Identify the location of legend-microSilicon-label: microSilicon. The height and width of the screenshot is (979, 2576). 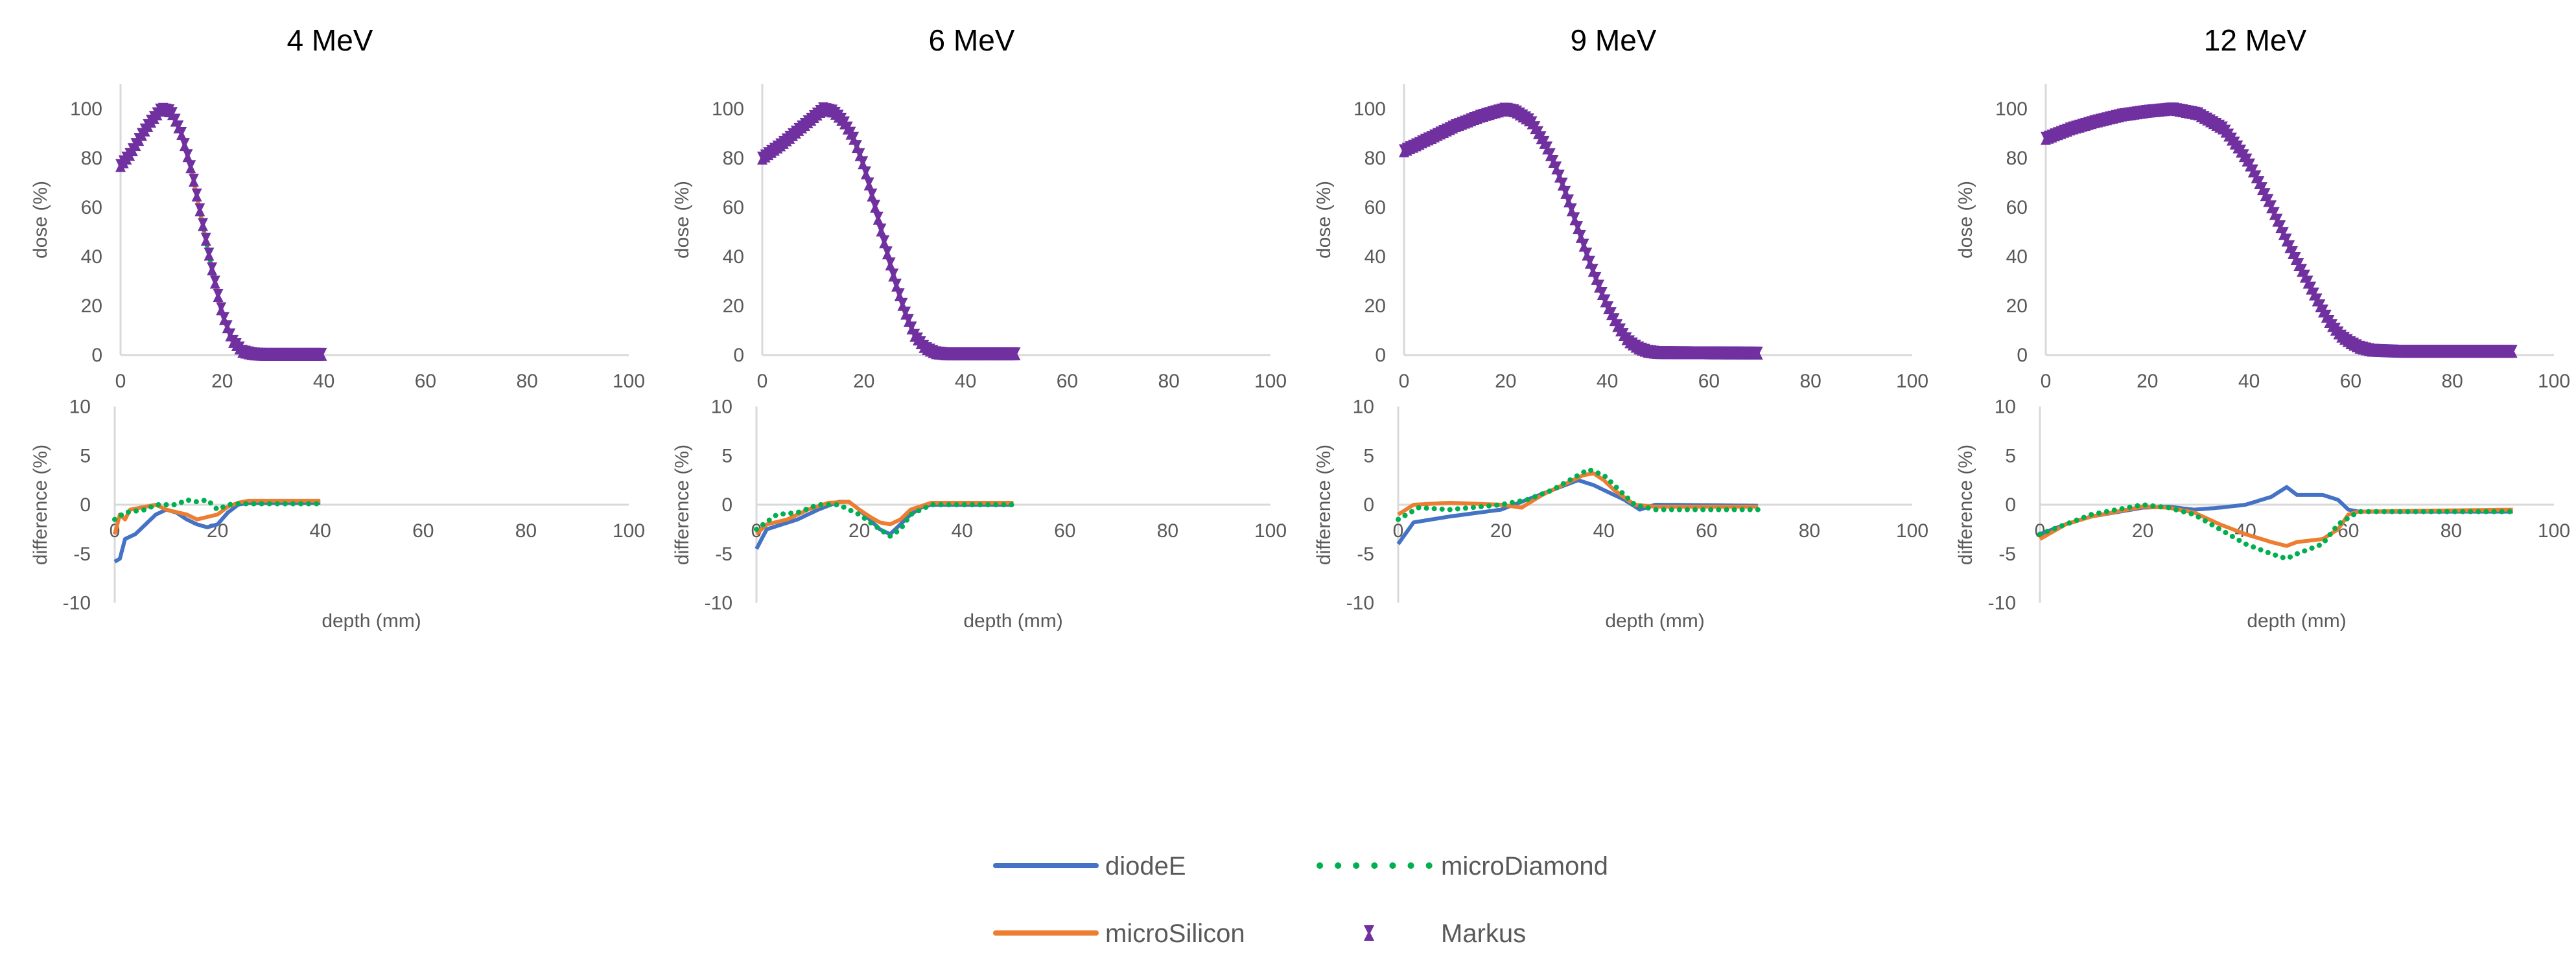
(1175, 933).